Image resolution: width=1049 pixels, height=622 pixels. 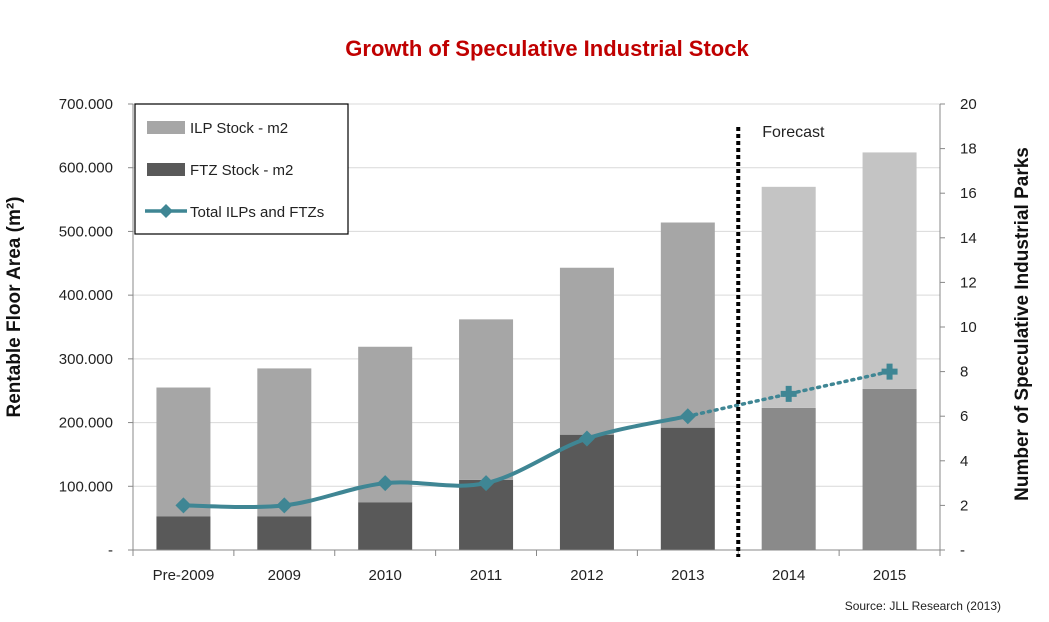 What do you see at coordinates (86, 486) in the screenshot?
I see `y-tick-label: 100.000` at bounding box center [86, 486].